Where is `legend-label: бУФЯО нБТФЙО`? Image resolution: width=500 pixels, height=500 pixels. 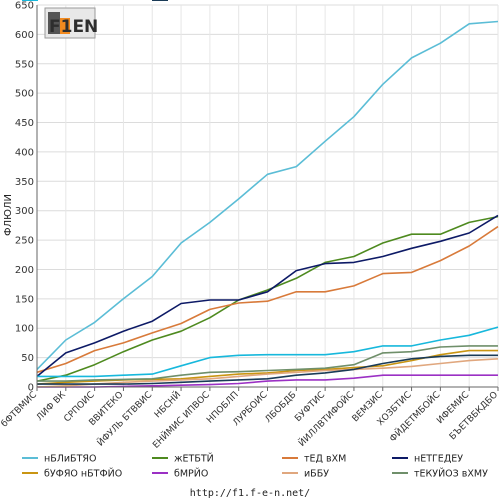
legend-label: бУФЯО нБТФЙО is located at coordinates (83, 474).